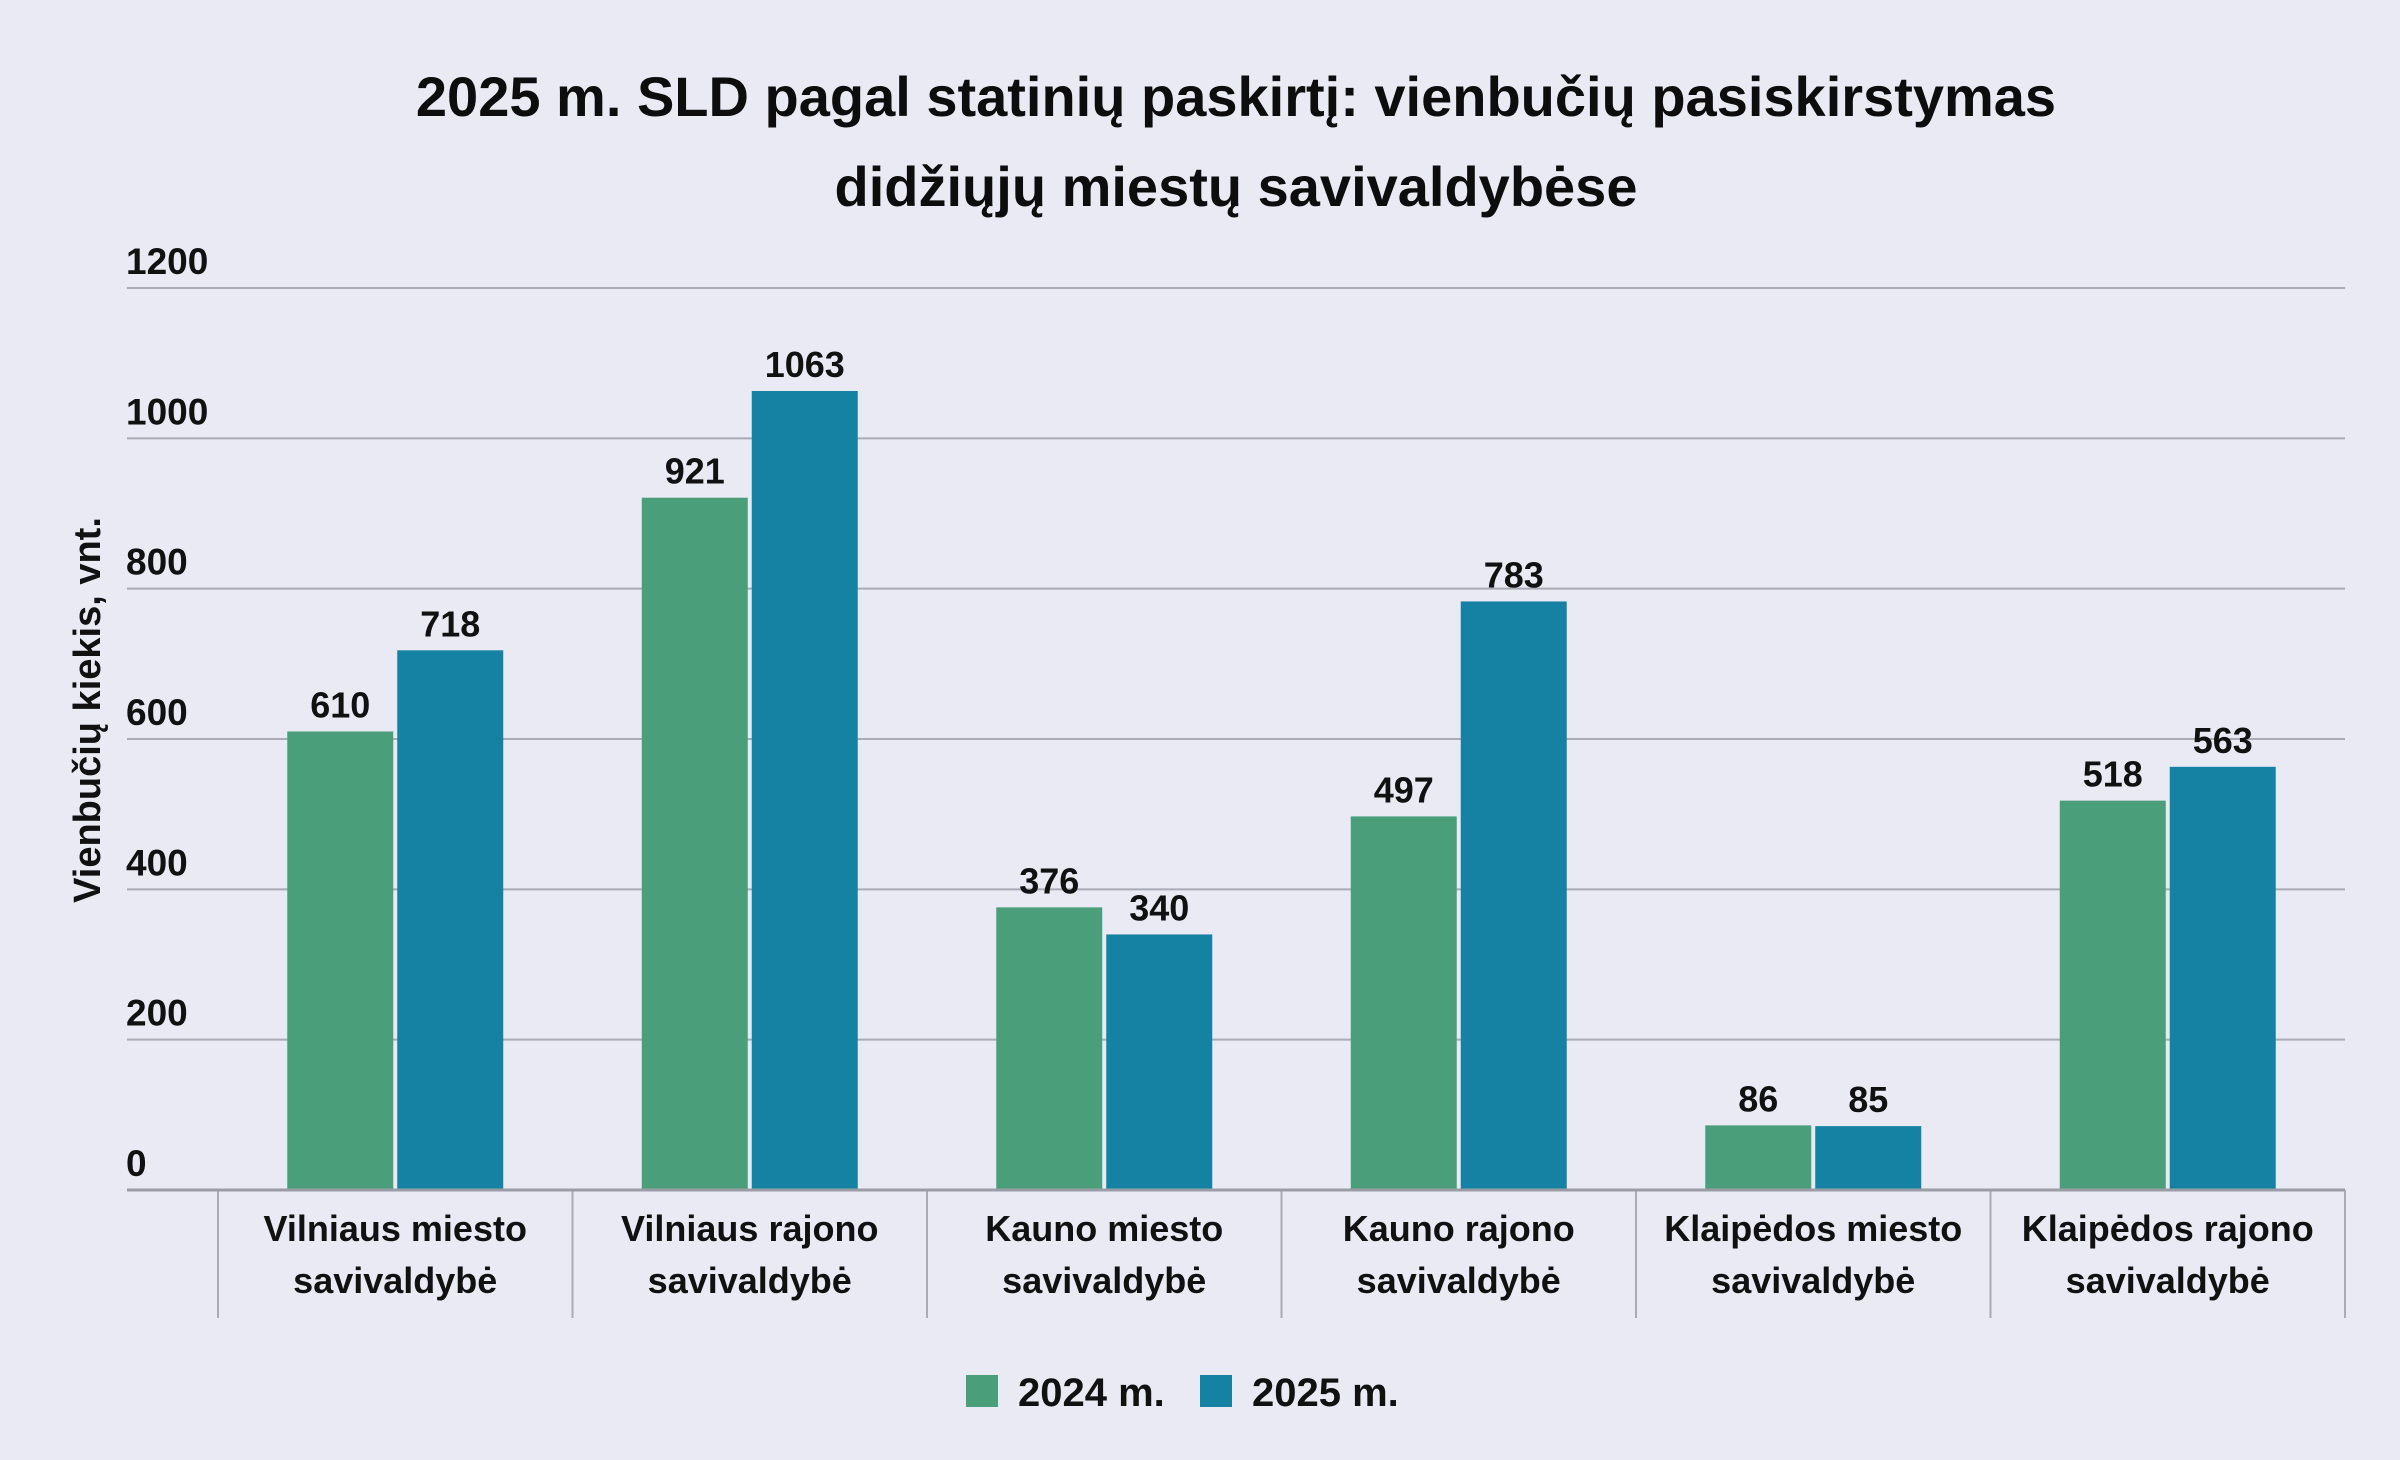 The width and height of the screenshot is (2400, 1460). I want to click on data-label: 718, so click(450, 623).